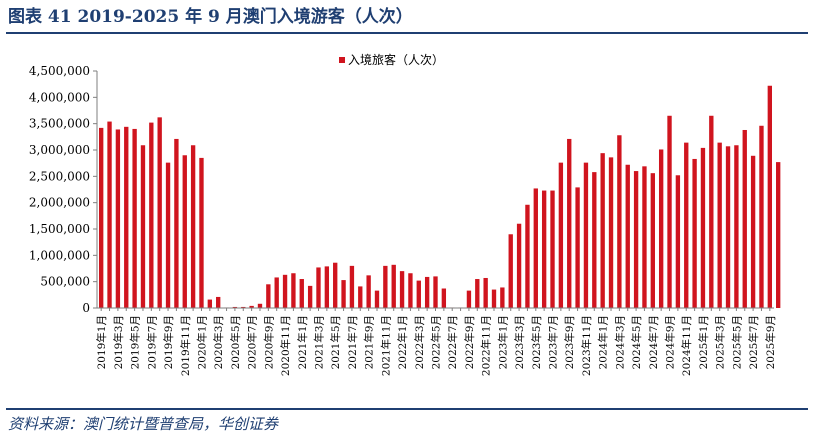 The image size is (814, 440). What do you see at coordinates (603, 342) in the screenshot?
I see `x-tick-label: 2024年1月` at bounding box center [603, 342].